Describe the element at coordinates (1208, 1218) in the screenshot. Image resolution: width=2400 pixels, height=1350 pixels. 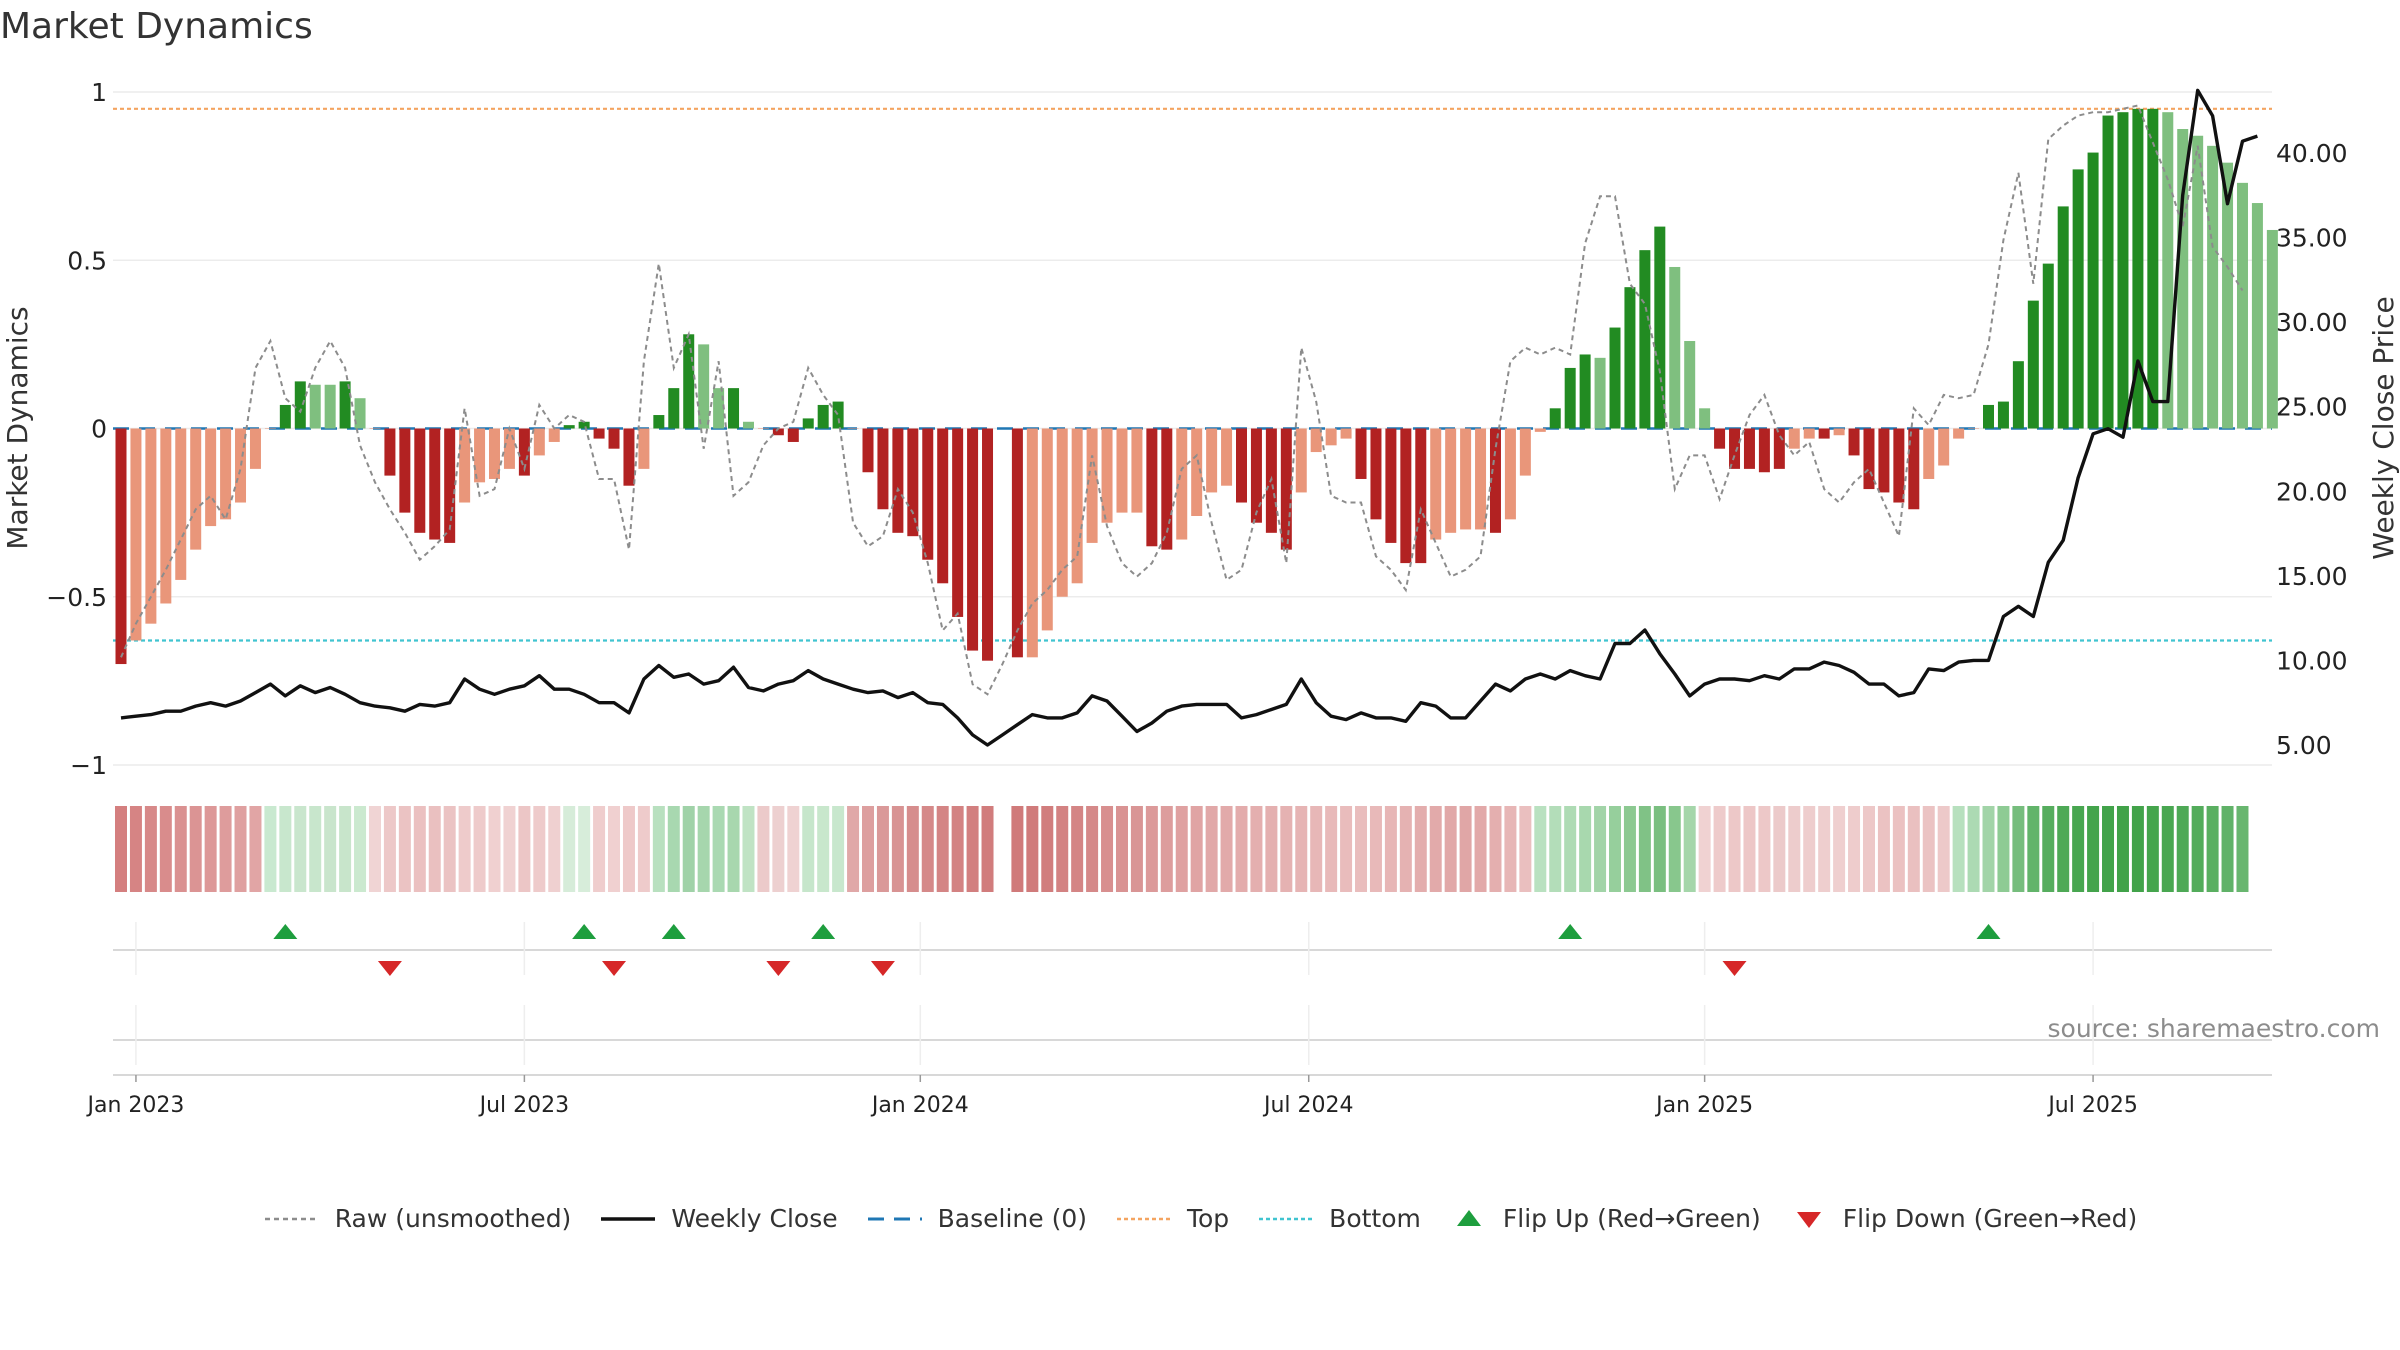
I see `legend-label-top: Top` at that location.